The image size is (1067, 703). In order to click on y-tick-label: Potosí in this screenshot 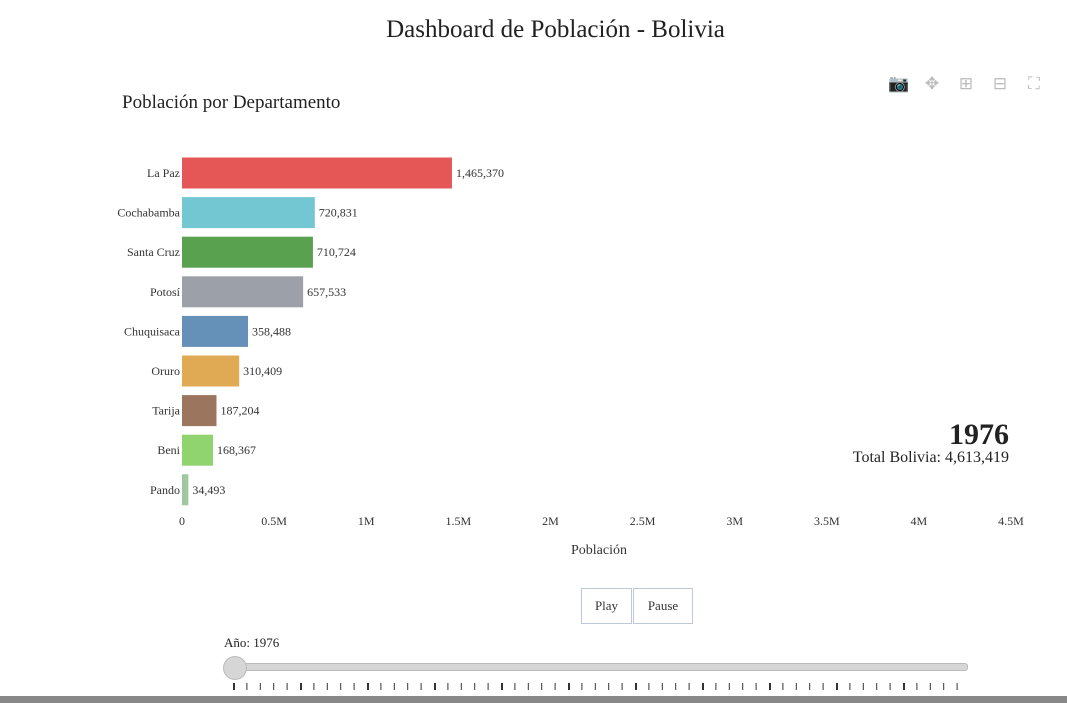, I will do `click(165, 292)`.